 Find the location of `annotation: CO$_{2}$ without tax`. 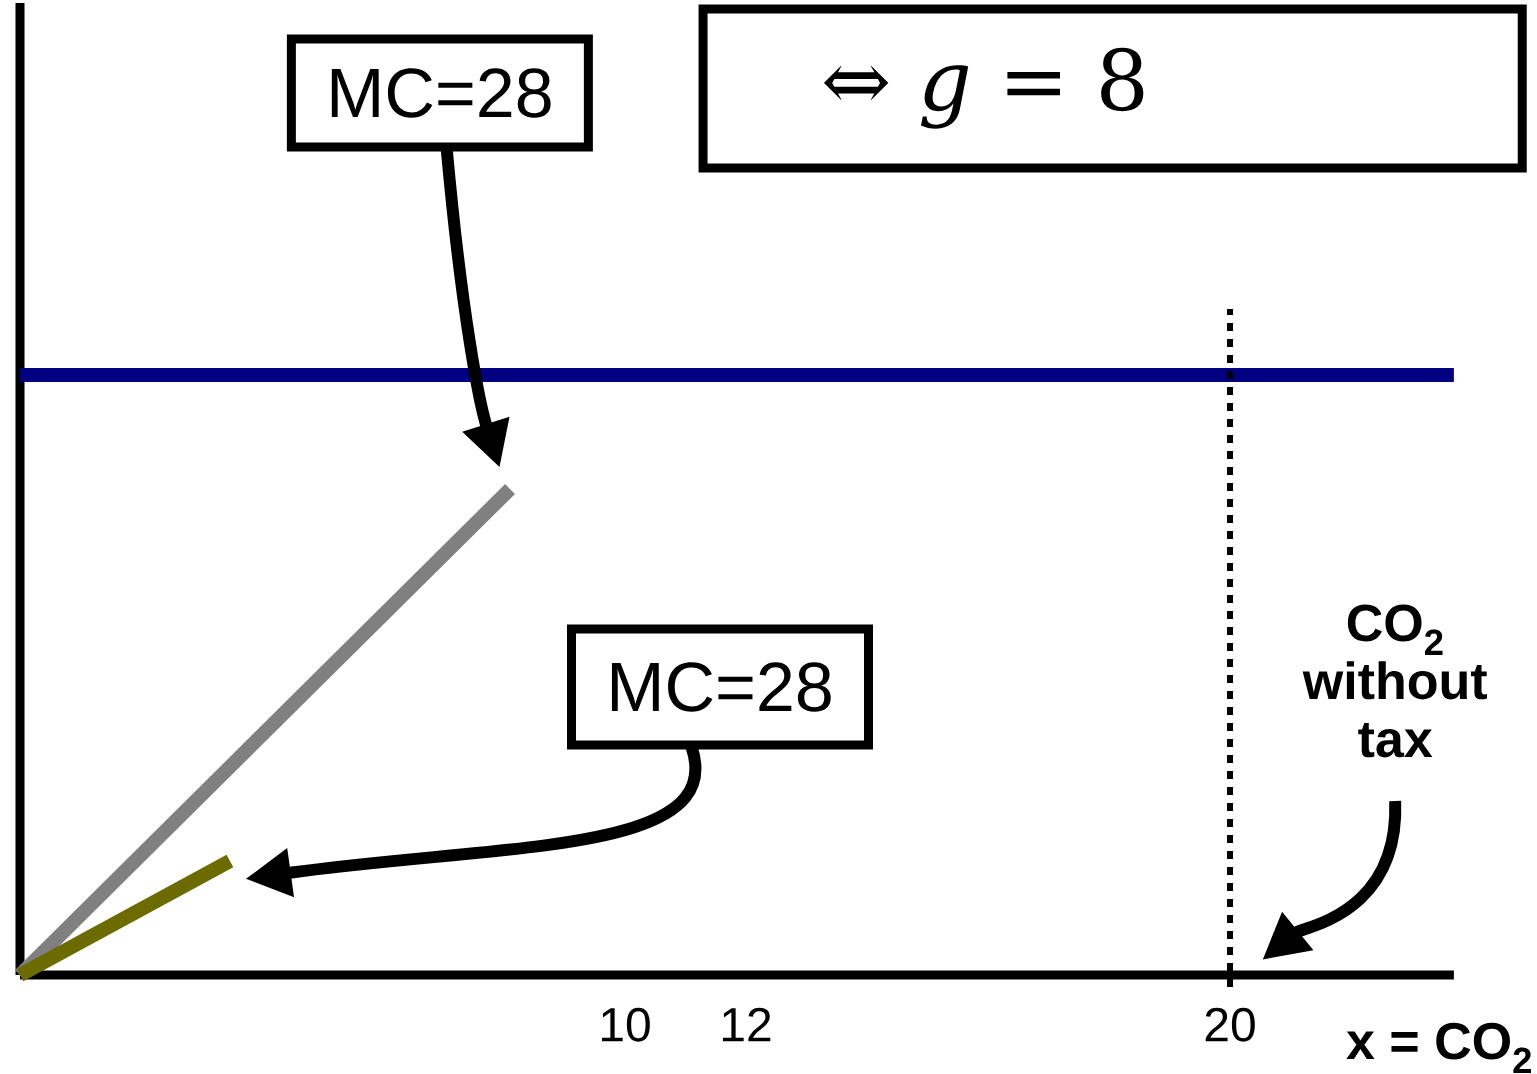

annotation: CO$_{2}$ without tax is located at coordinates (1395, 681).